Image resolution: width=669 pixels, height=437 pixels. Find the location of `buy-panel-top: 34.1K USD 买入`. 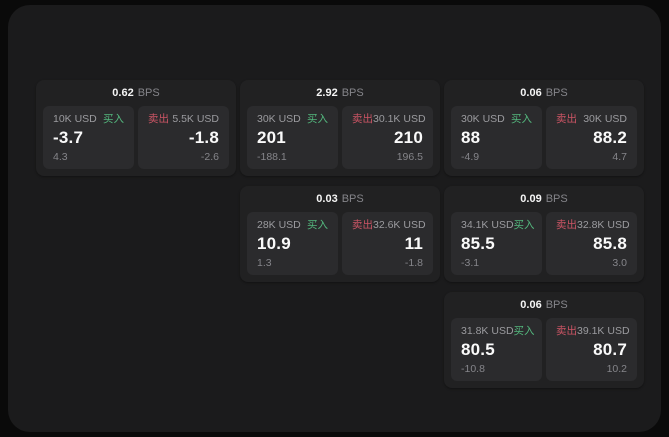

buy-panel-top: 34.1K USD 买入 is located at coordinates (498, 225).